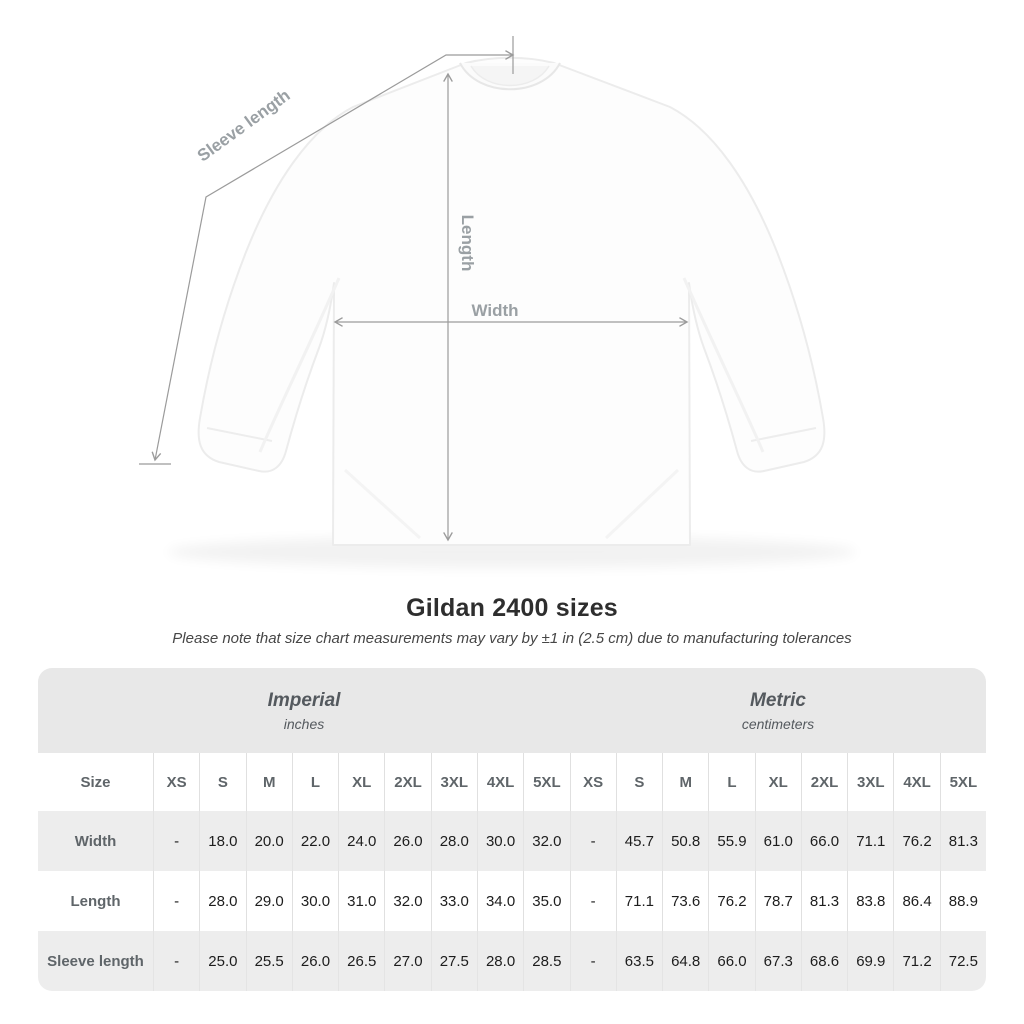  I want to click on imperial-value-cell: 25.0, so click(222, 961).